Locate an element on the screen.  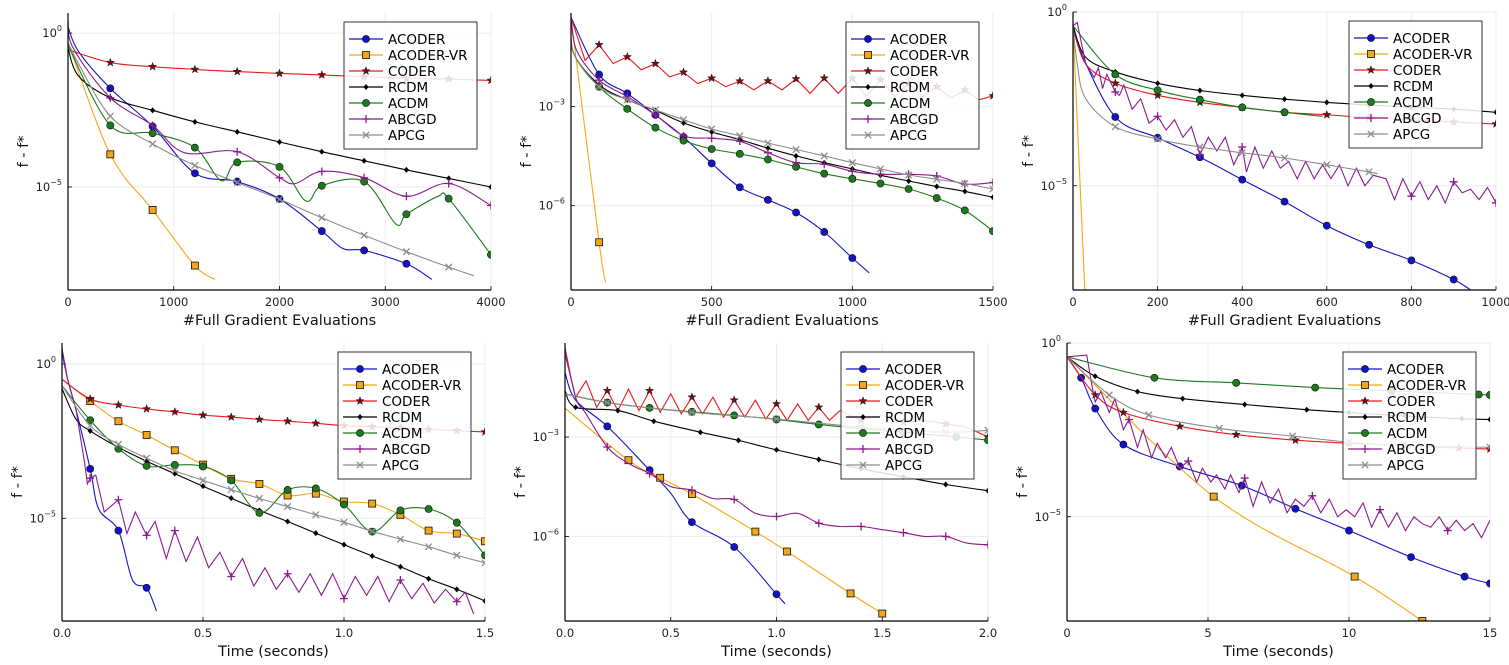
legend-label: CODER is located at coordinates (909, 402).